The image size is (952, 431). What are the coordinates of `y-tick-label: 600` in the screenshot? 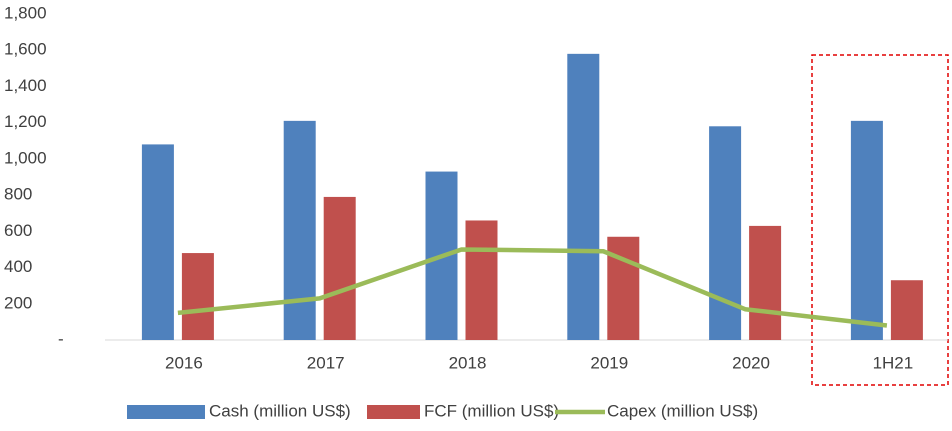 It's located at (18, 230).